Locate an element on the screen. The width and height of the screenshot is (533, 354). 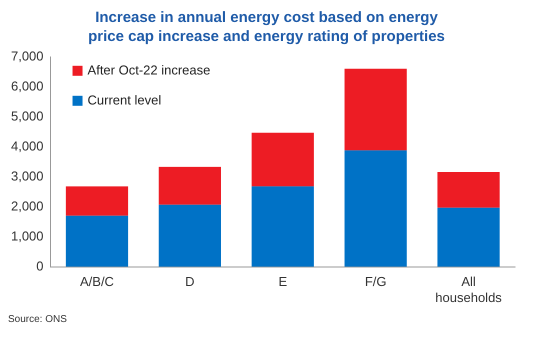
legend-label: Current level is located at coordinates (125, 100).